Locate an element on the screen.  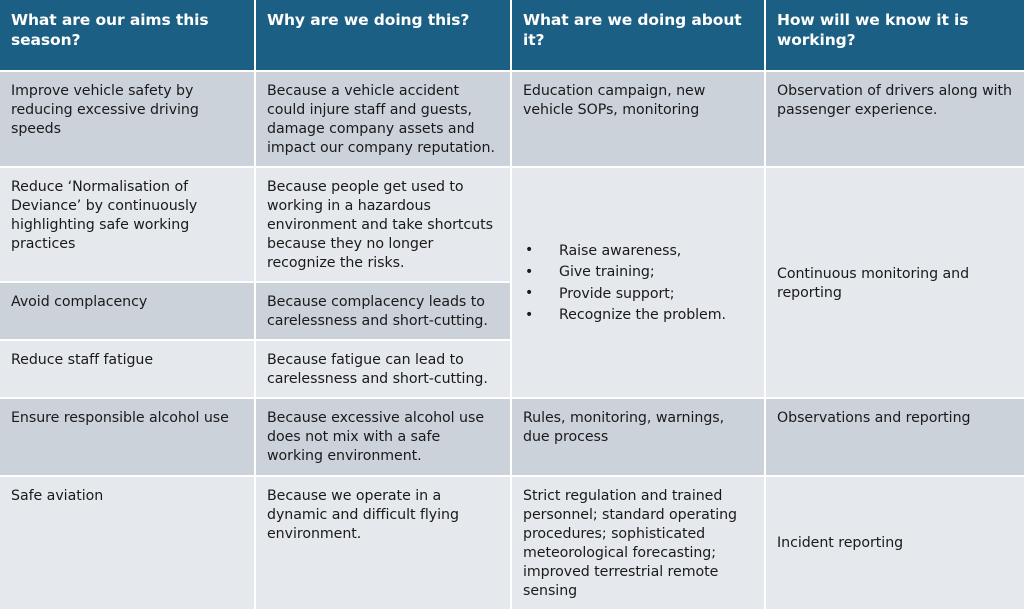
column-header-actions: What are we doing about it? is located at coordinates (639, 36).